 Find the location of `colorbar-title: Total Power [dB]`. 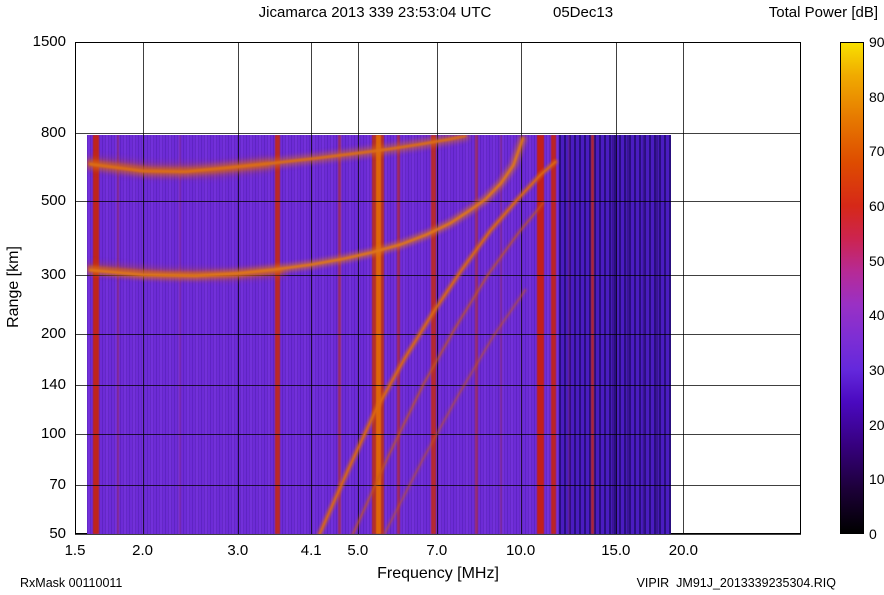

colorbar-title: Total Power [dB] is located at coordinates (823, 12).